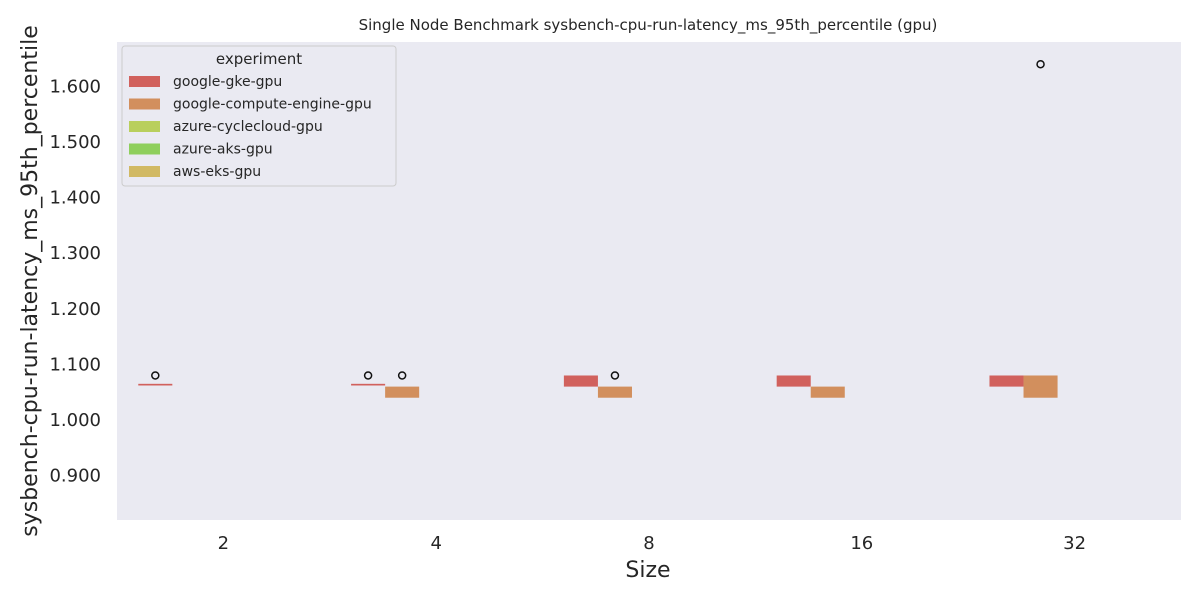 Image resolution: width=1200 pixels, height=600 pixels. What do you see at coordinates (75, 198) in the screenshot?
I see `y-tick-label: 1.400` at bounding box center [75, 198].